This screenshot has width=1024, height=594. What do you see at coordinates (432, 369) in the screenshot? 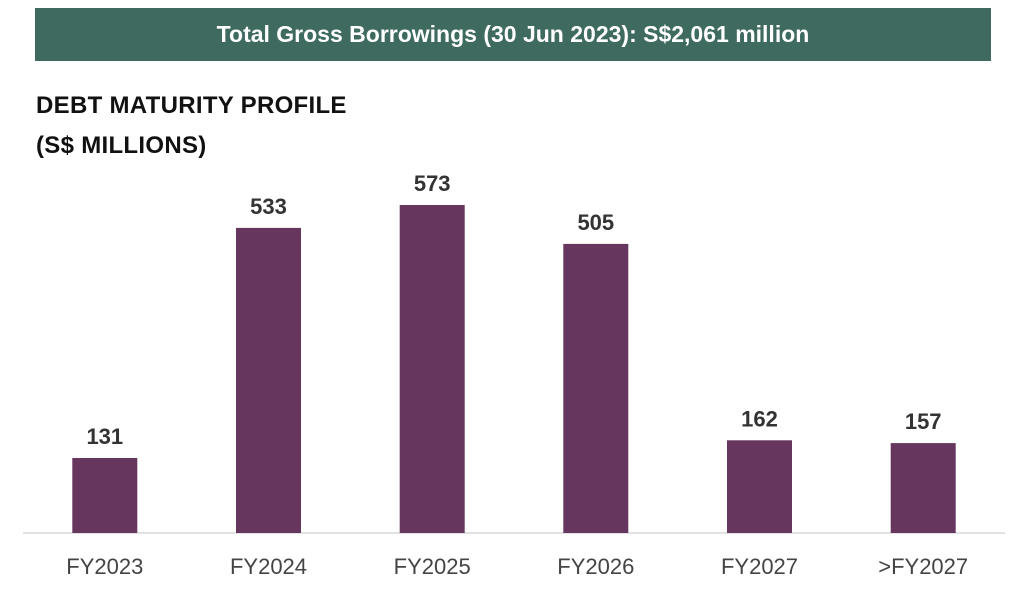
I see `bar-fy2025` at bounding box center [432, 369].